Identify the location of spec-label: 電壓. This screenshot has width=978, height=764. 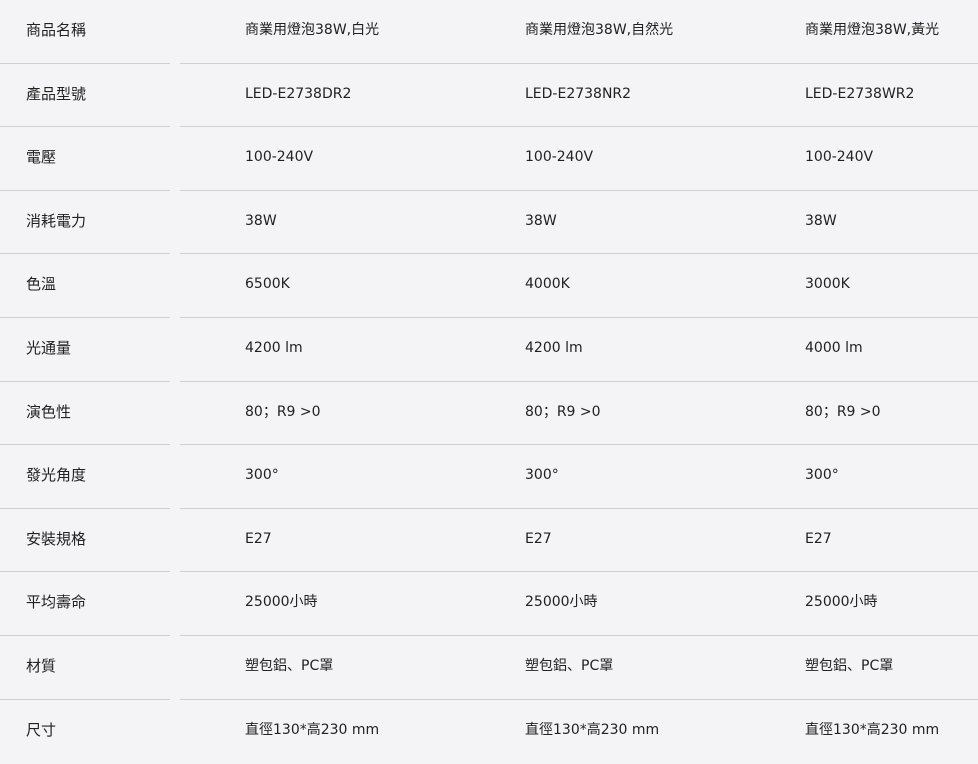
(41, 157).